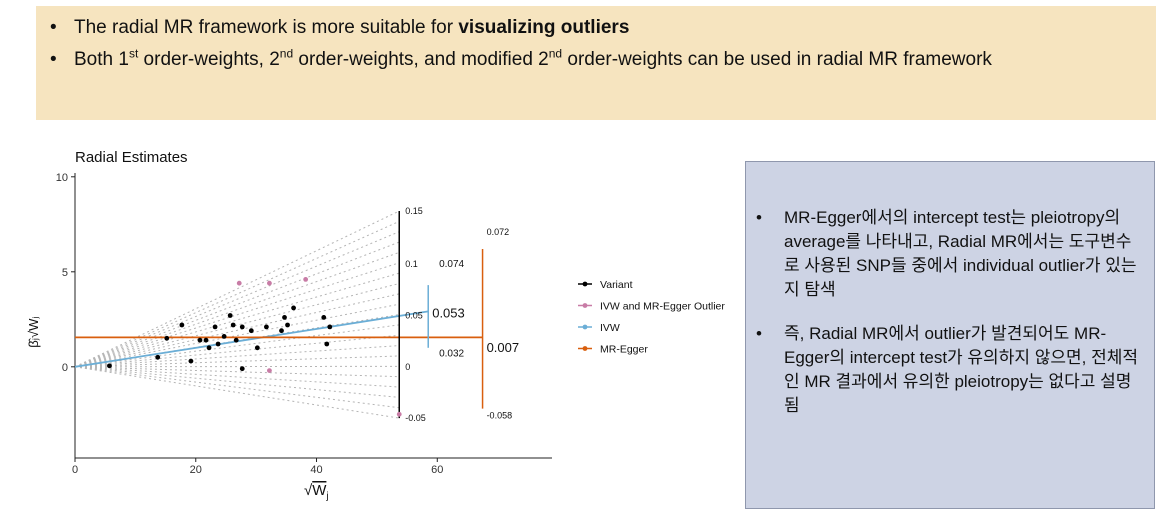 The width and height of the screenshot is (1167, 521). I want to click on y-tick-label: 10, so click(62, 178).